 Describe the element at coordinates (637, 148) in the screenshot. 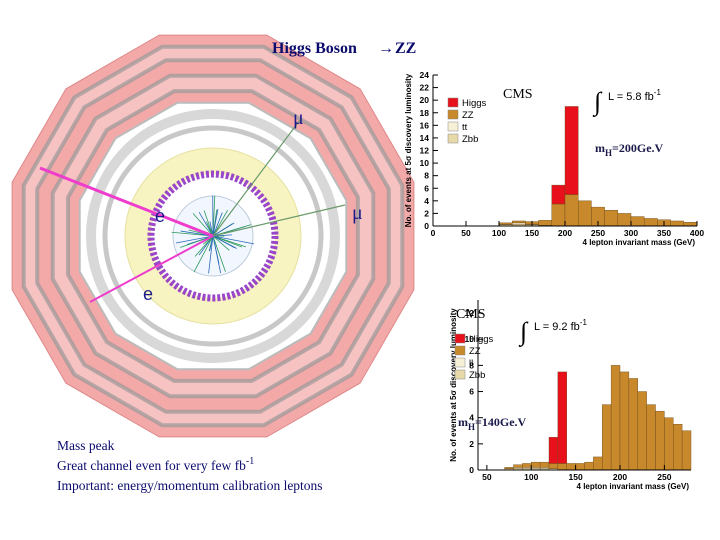

I see `mass-value: =200Ge.V` at that location.